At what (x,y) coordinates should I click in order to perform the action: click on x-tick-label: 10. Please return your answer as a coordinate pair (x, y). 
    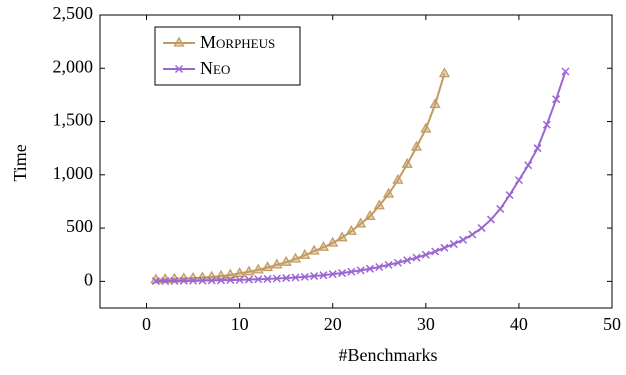
    Looking at the image, I should click on (240, 324).